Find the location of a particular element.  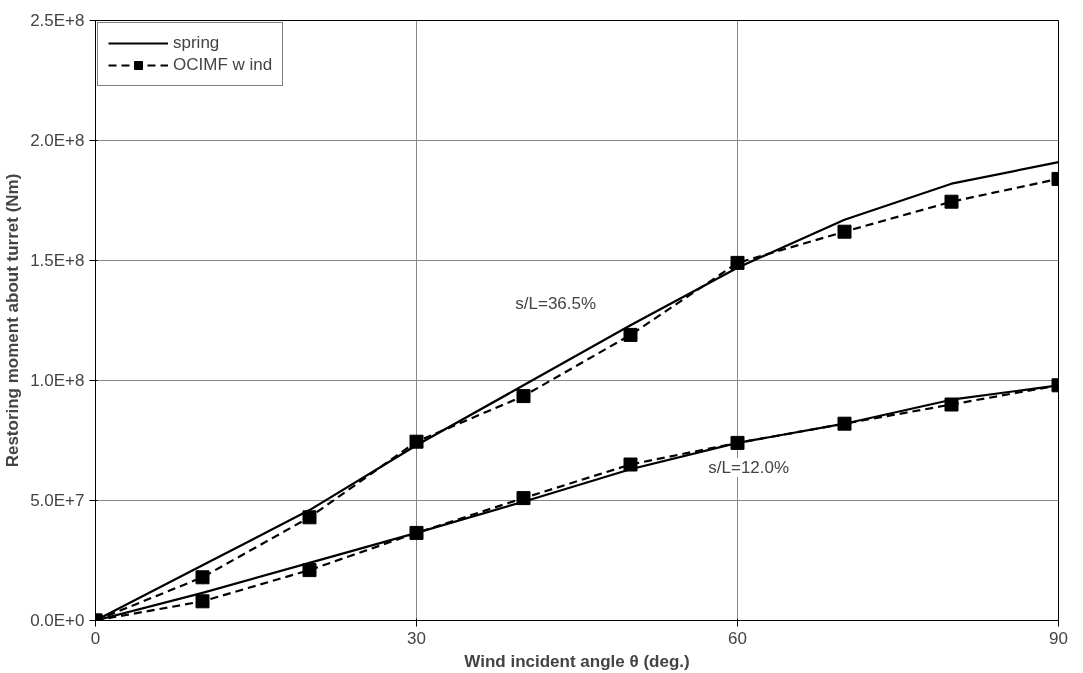

annotation: s/L=12.0% is located at coordinates (749, 467).